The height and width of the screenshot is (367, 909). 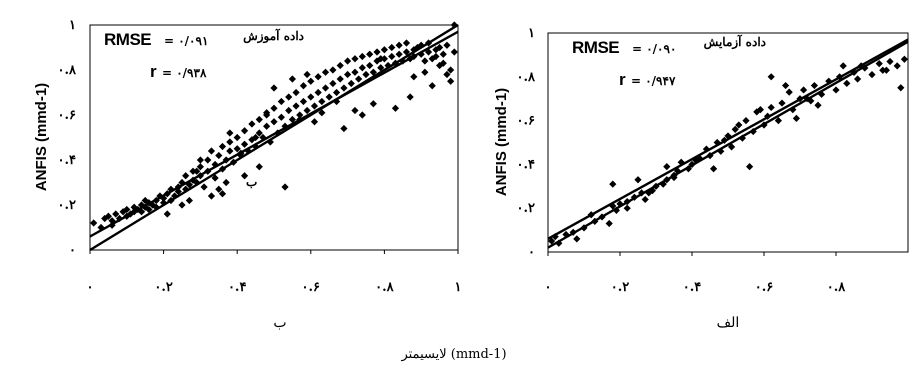 What do you see at coordinates (728, 323) in the screenshot?
I see `panel-label: الف` at bounding box center [728, 323].